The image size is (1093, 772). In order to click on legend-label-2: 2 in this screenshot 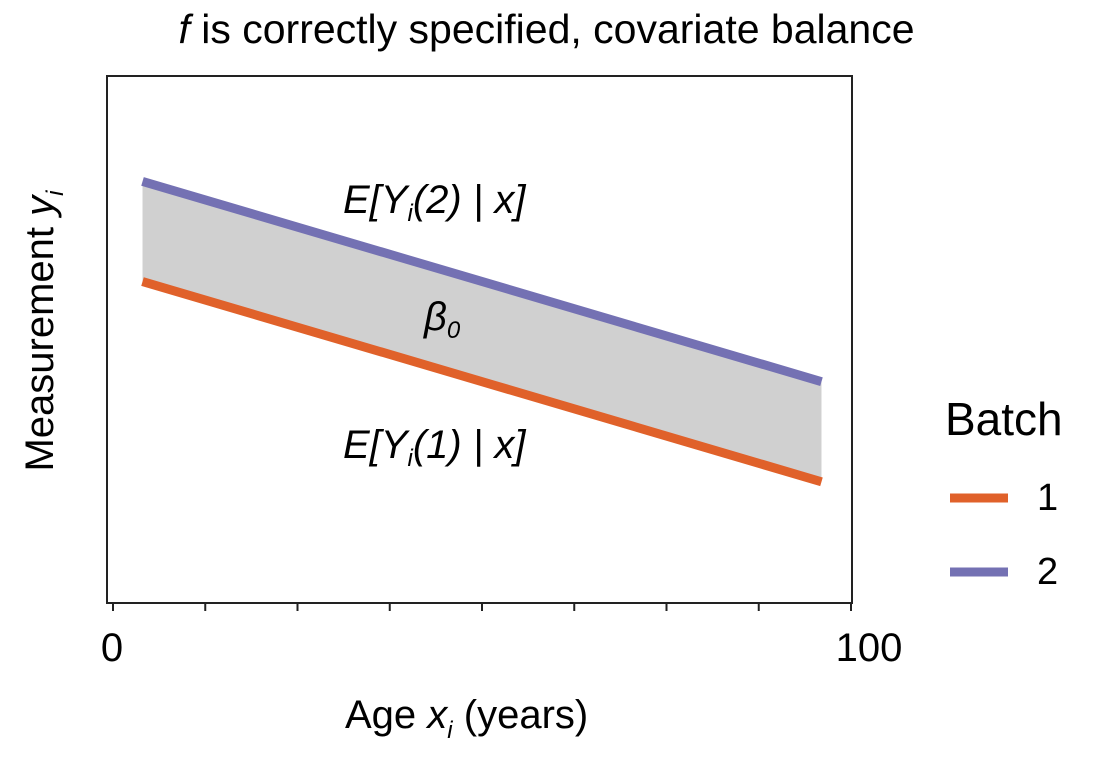, I will do `click(1048, 572)`.